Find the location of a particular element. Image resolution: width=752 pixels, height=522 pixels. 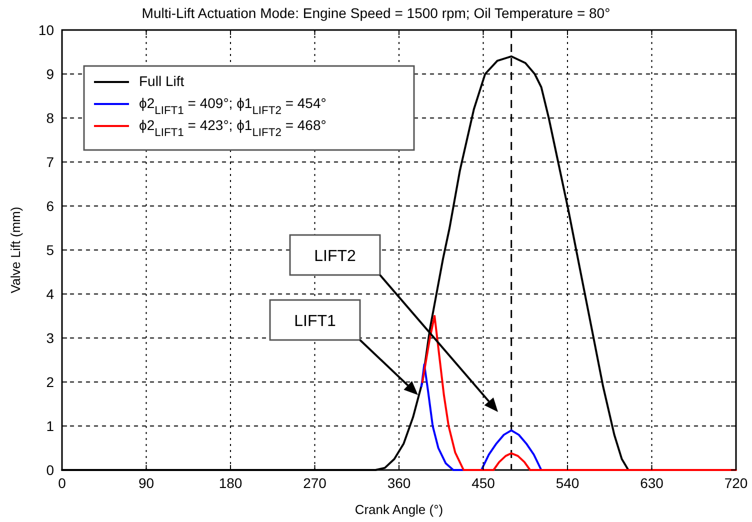

line-series is located at coordinates (579, 393).